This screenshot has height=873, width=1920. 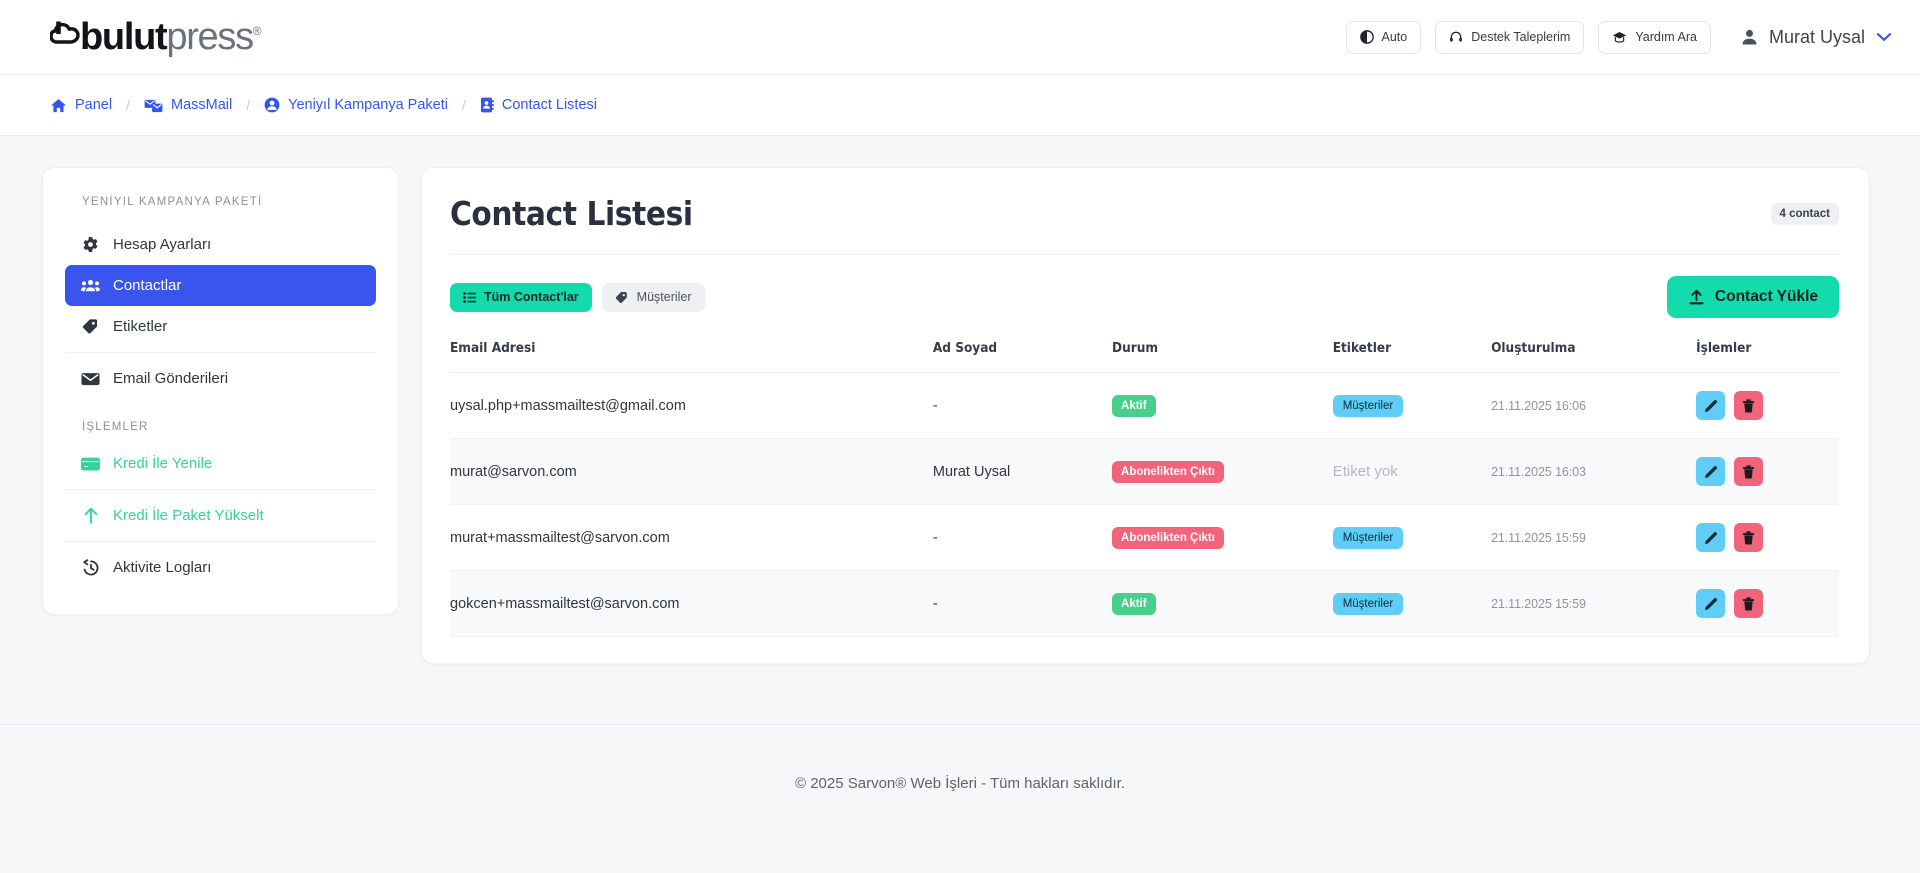 What do you see at coordinates (691, 356) in the screenshot?
I see `column-header-email: Email Adresi` at bounding box center [691, 356].